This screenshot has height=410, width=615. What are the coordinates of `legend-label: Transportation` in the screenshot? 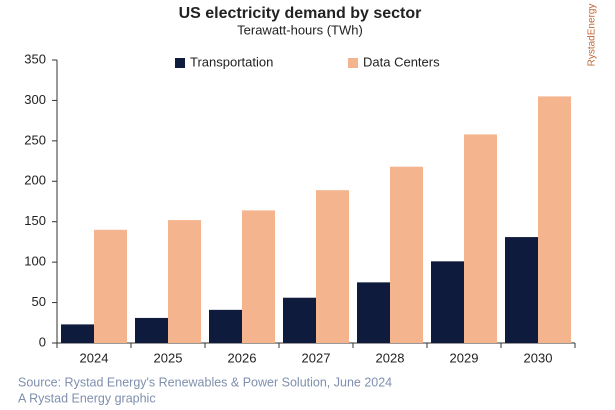 It's located at (231, 61).